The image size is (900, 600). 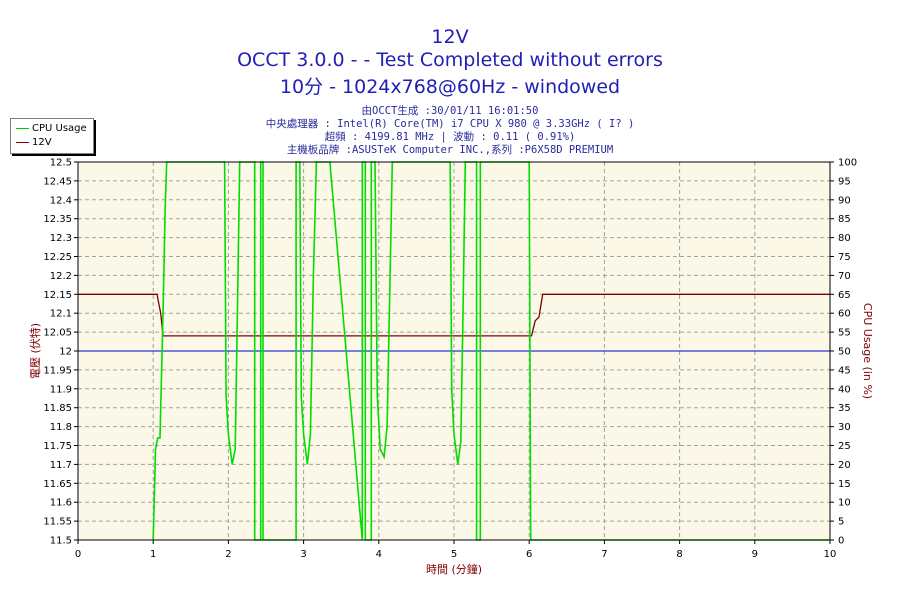 What do you see at coordinates (847, 163) in the screenshot?
I see `y-right-tick-label: 100` at bounding box center [847, 163].